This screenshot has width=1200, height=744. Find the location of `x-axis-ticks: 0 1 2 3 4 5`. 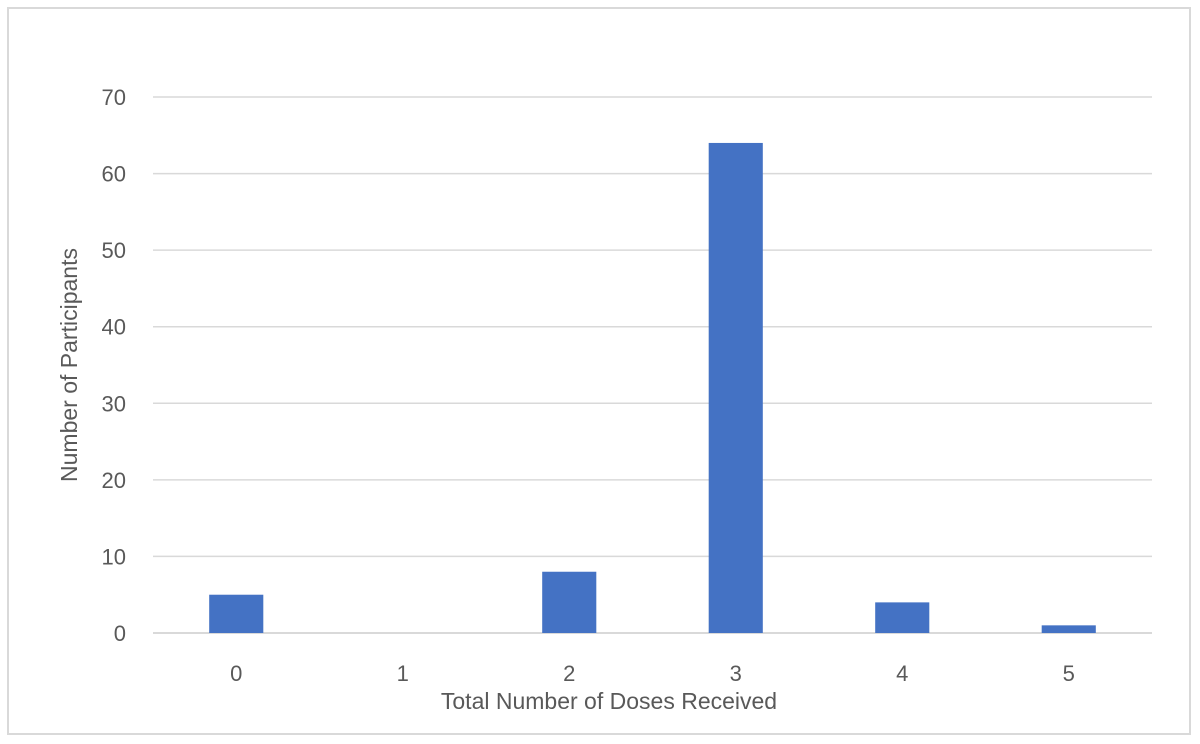

x-axis-ticks: 0 1 2 3 4 5 is located at coordinates (652, 673).